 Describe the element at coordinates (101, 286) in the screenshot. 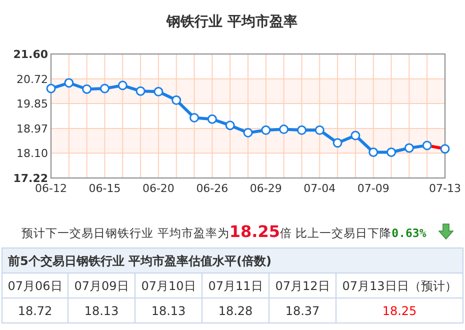

I see `text: 07月09日` at that location.